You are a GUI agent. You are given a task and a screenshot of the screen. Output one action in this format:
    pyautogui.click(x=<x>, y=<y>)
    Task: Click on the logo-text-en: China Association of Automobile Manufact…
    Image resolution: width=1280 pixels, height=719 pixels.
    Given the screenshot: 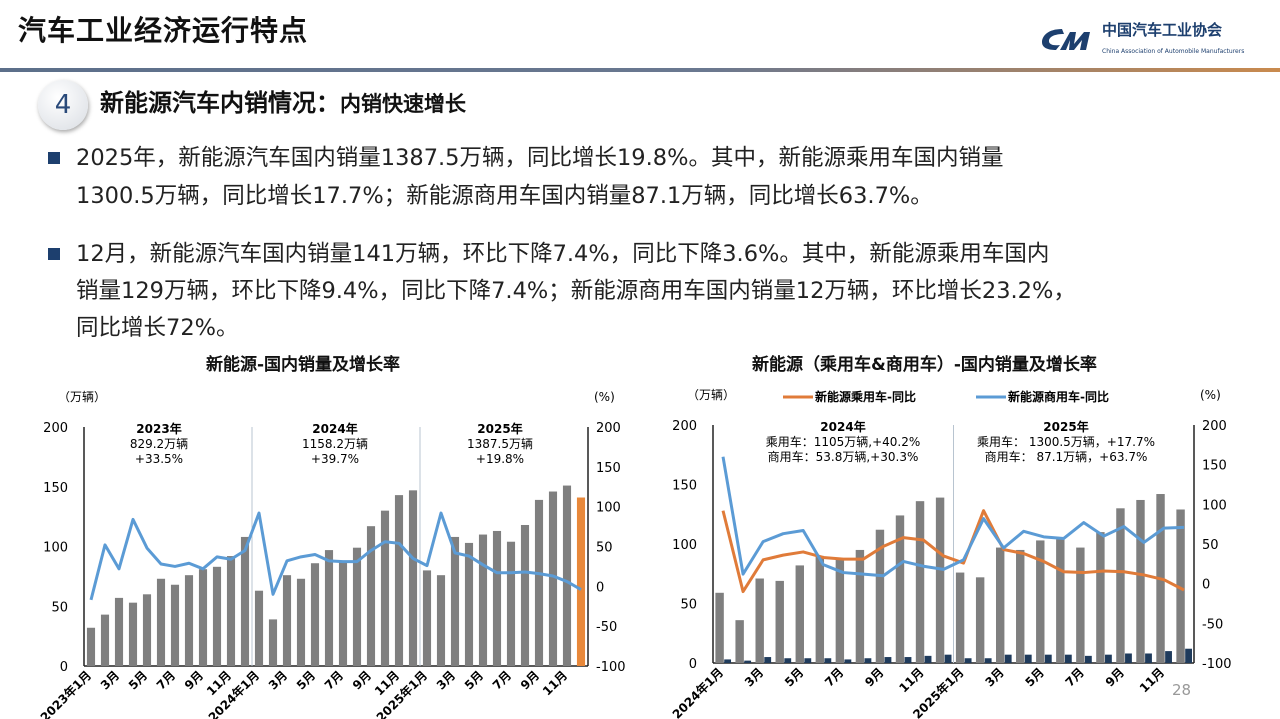 What is the action you would take?
    pyautogui.click(x=1173, y=51)
    